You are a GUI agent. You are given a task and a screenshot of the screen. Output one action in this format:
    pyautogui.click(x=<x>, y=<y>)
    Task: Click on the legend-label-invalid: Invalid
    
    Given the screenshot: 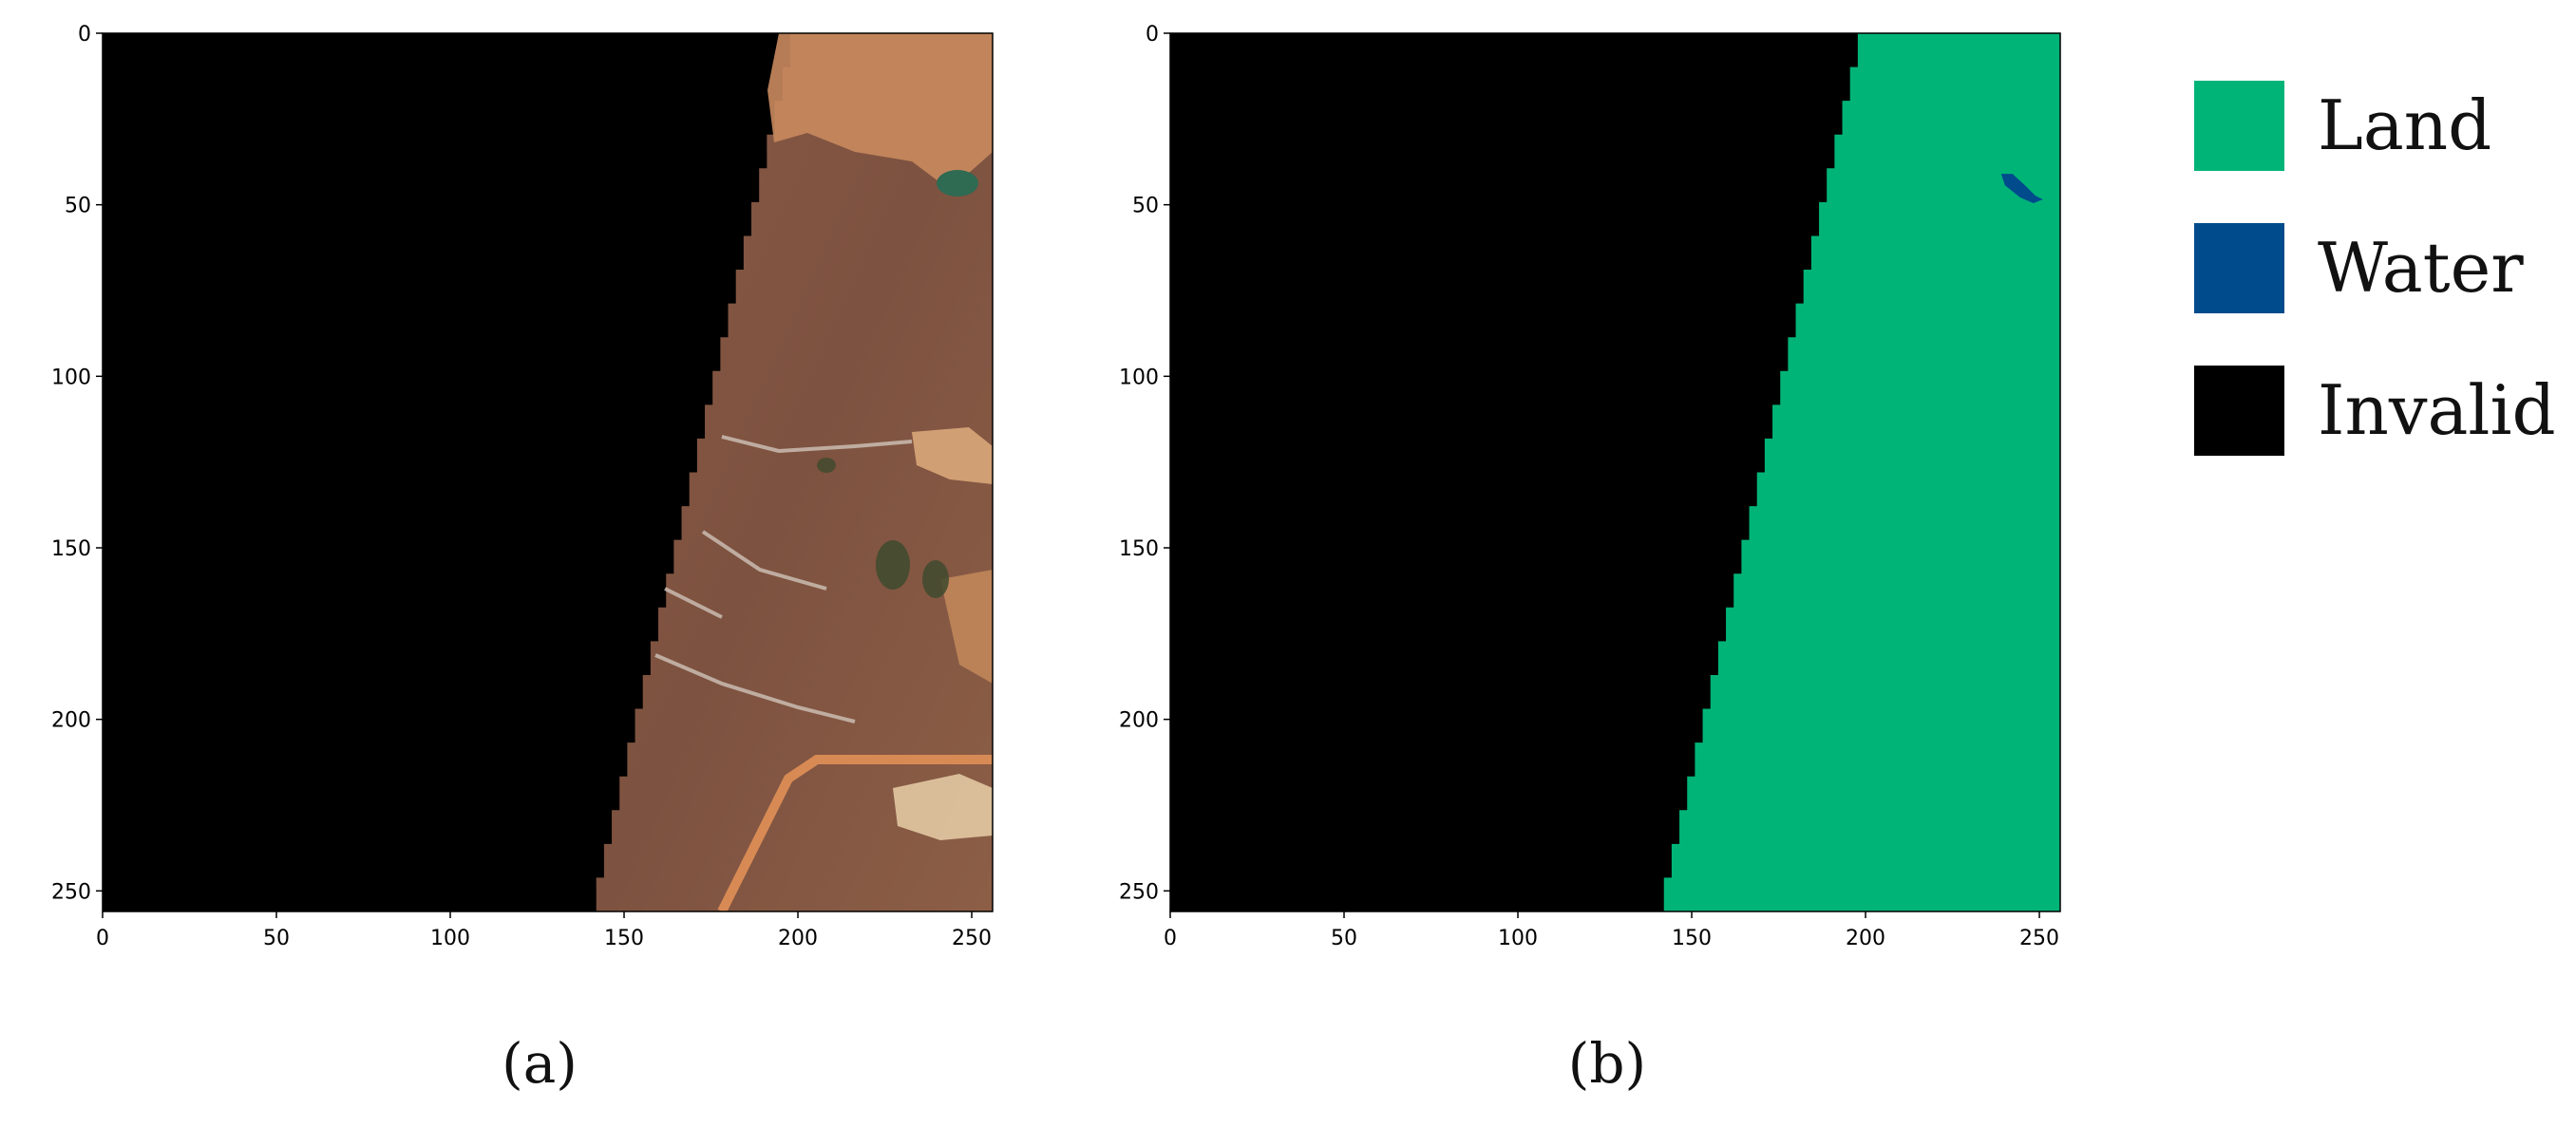 What is the action you would take?
    pyautogui.click(x=2437, y=410)
    